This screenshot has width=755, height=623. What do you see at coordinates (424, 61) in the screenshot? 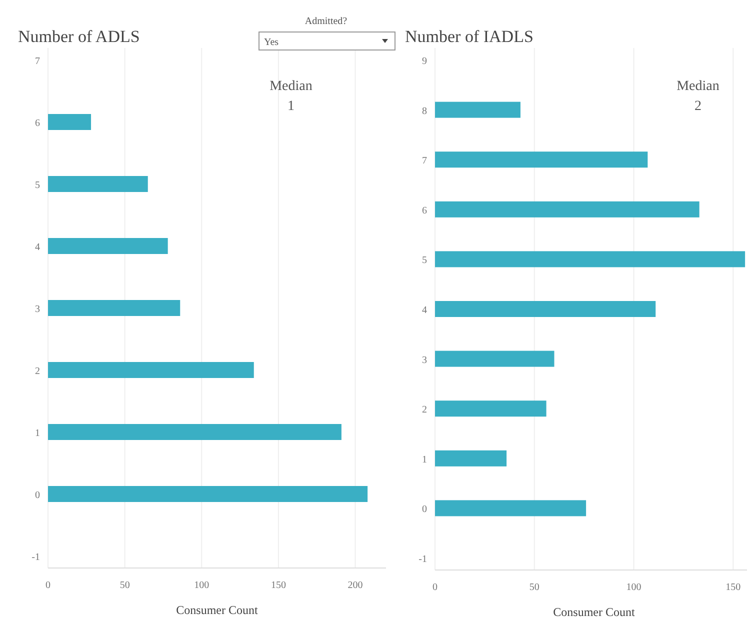
I see `y-tick-label: 9` at bounding box center [424, 61].